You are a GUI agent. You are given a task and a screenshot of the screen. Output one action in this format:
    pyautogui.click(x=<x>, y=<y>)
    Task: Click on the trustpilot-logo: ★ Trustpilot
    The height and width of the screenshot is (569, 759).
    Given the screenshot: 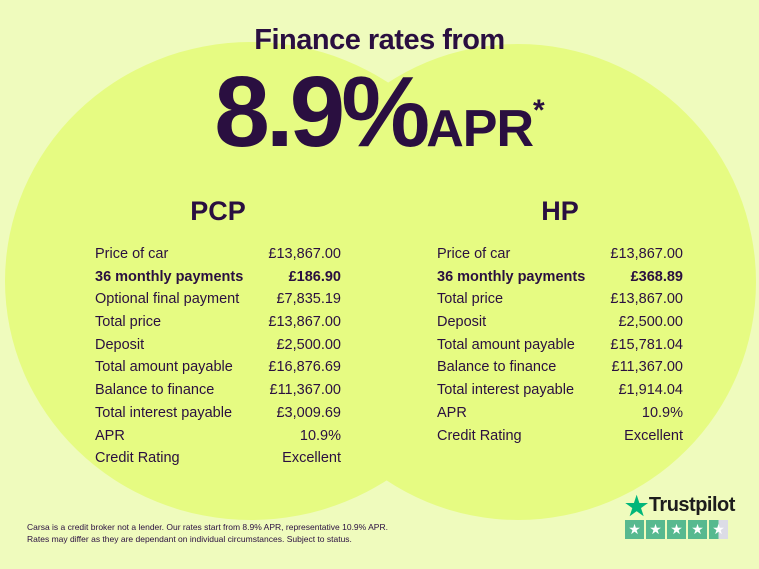 What is the action you would take?
    pyautogui.click(x=680, y=505)
    